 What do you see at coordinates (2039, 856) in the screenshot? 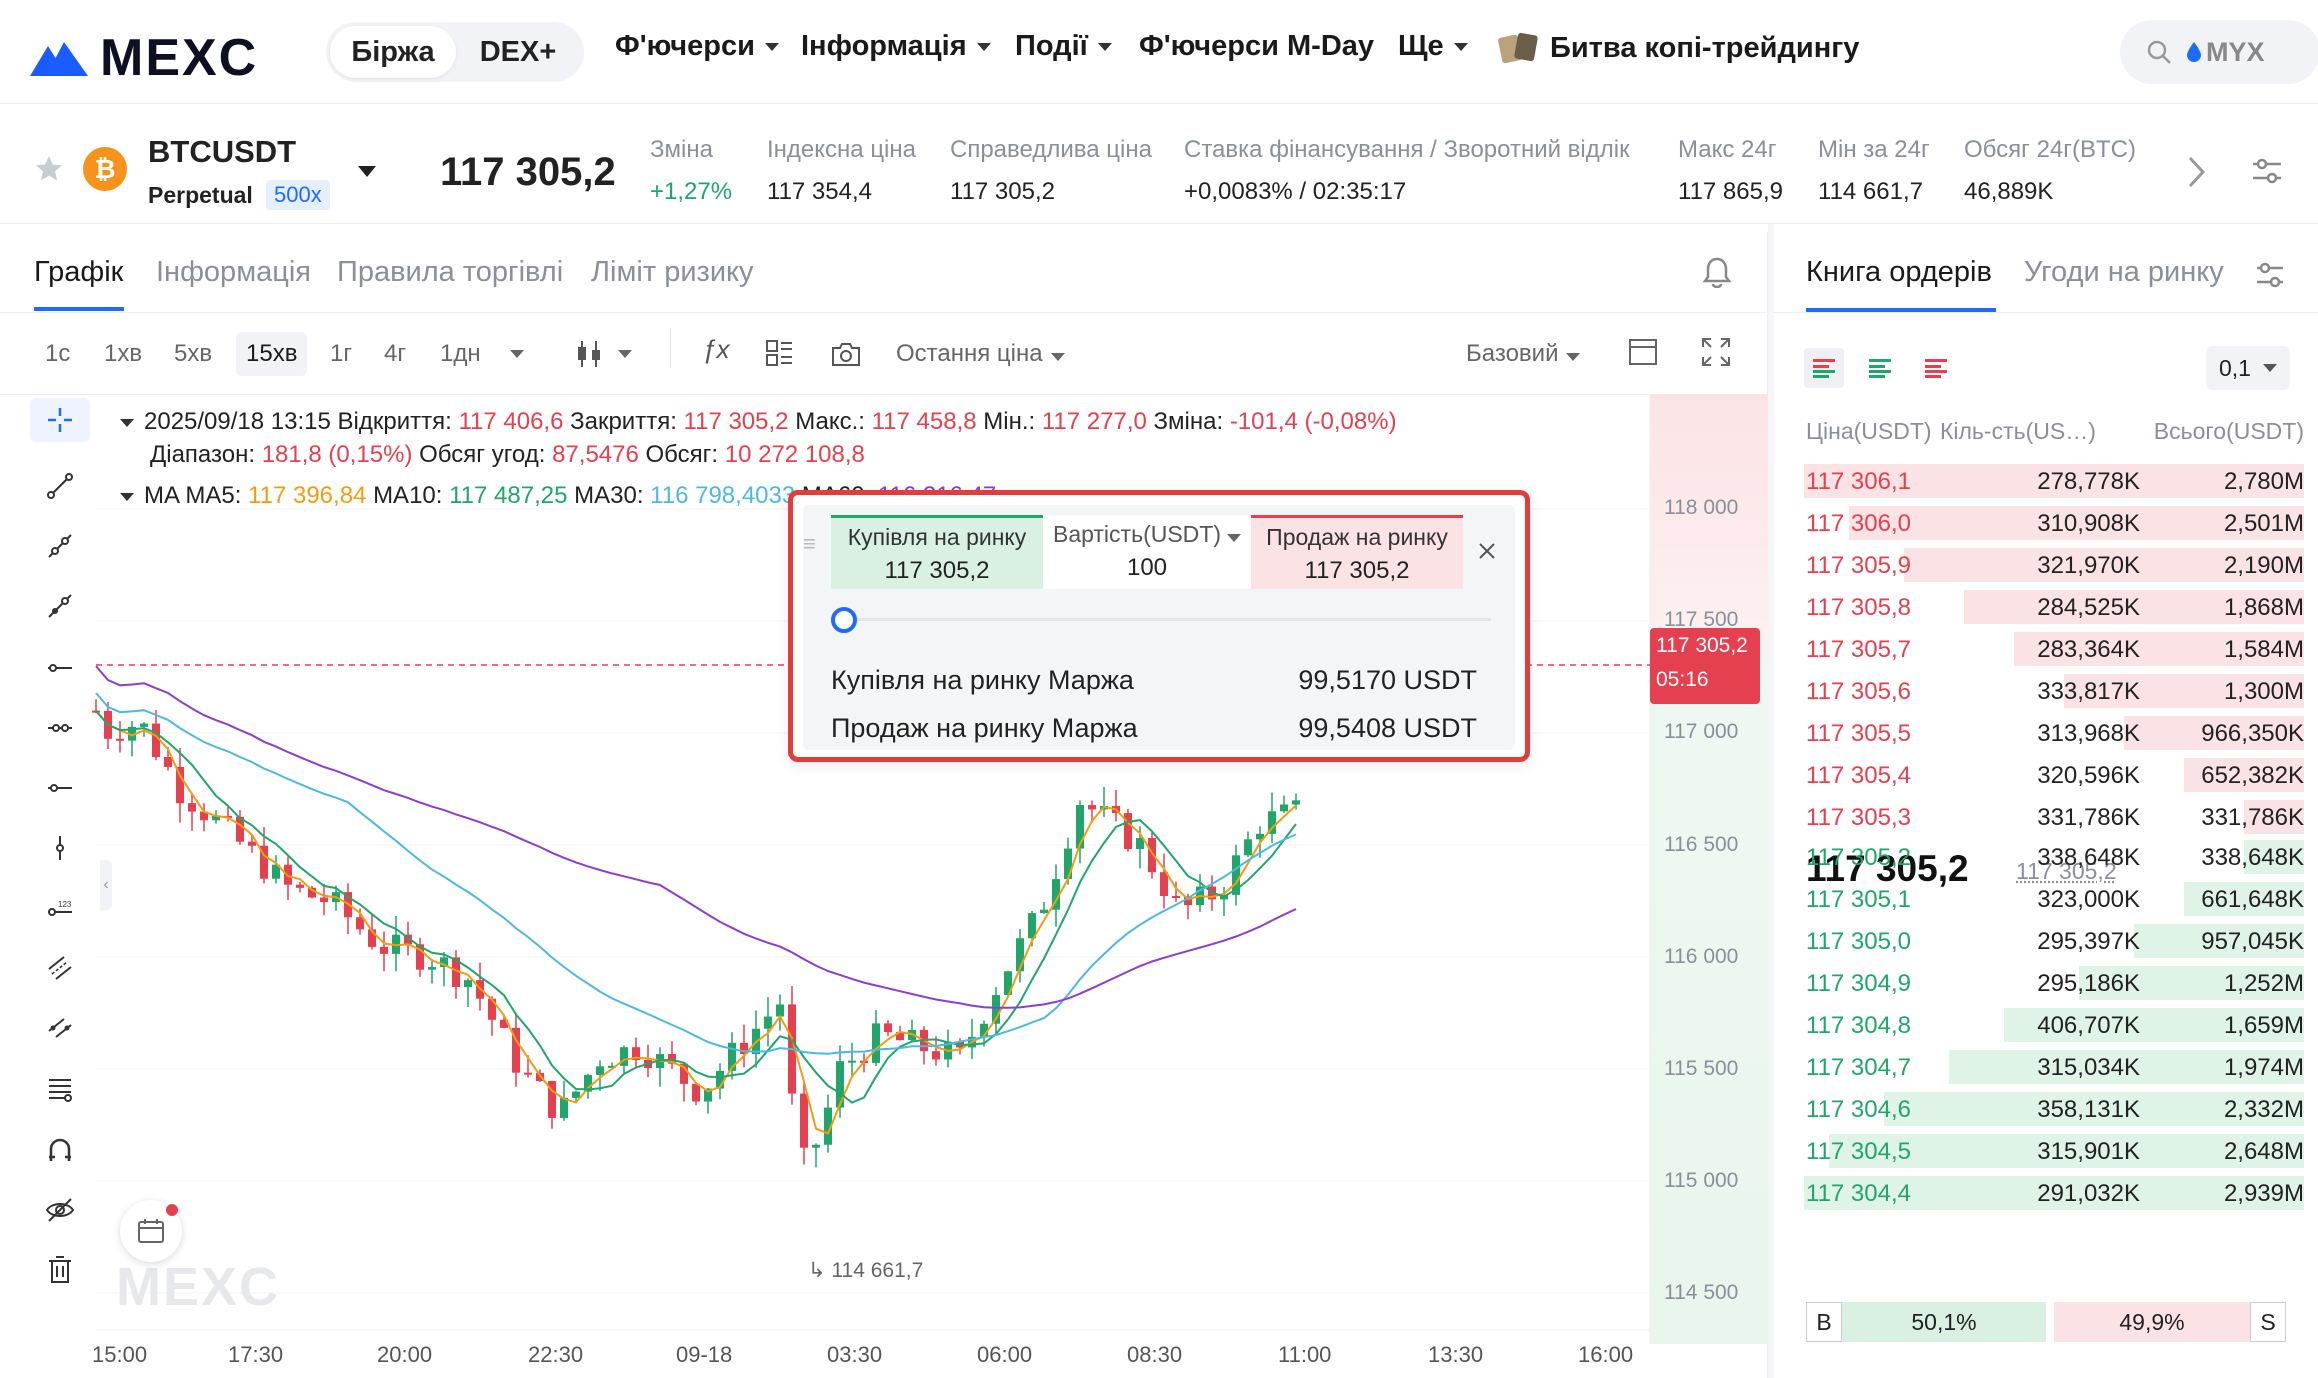
I see `bid-row: 117 305,2 338,648K 338,648K` at bounding box center [2039, 856].